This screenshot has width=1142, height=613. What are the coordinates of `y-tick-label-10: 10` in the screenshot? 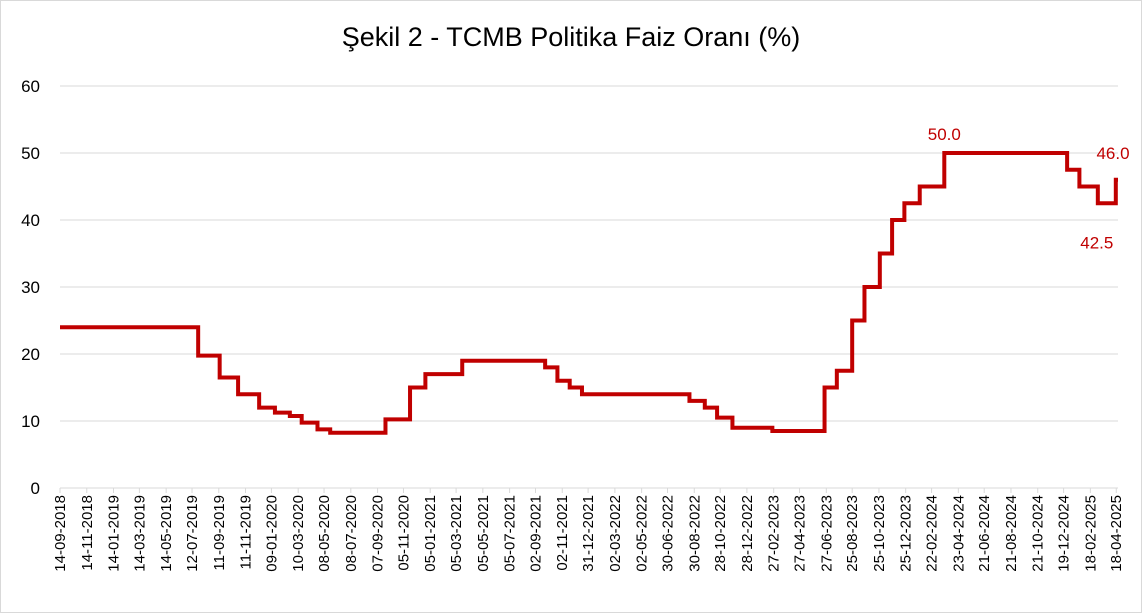 It's located at (30, 421).